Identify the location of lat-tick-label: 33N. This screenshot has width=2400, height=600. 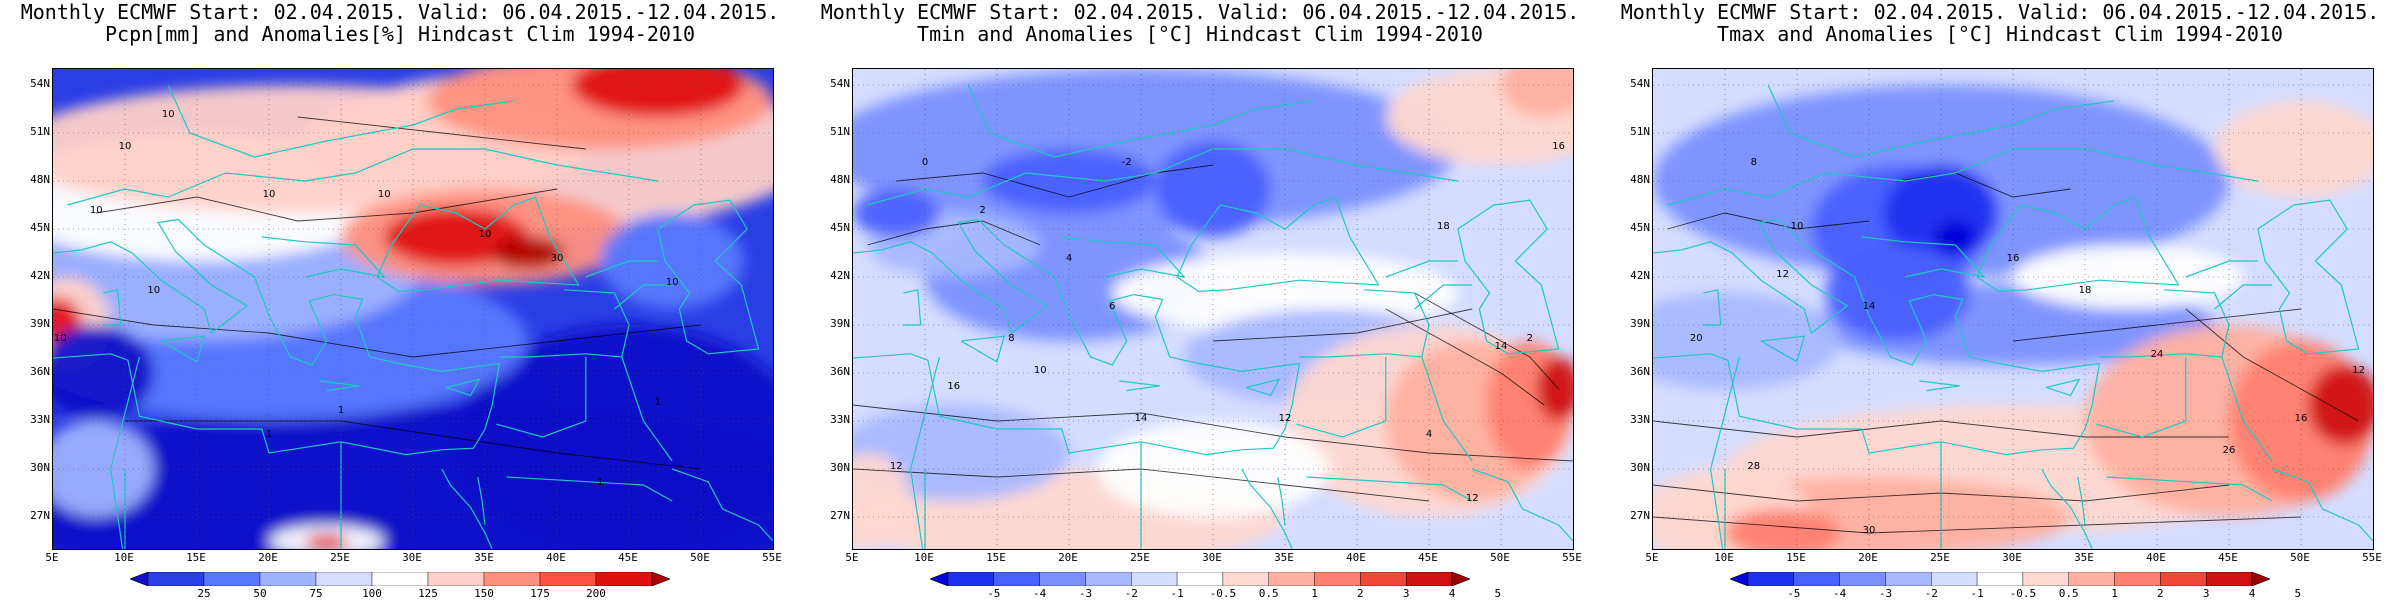
(840, 419).